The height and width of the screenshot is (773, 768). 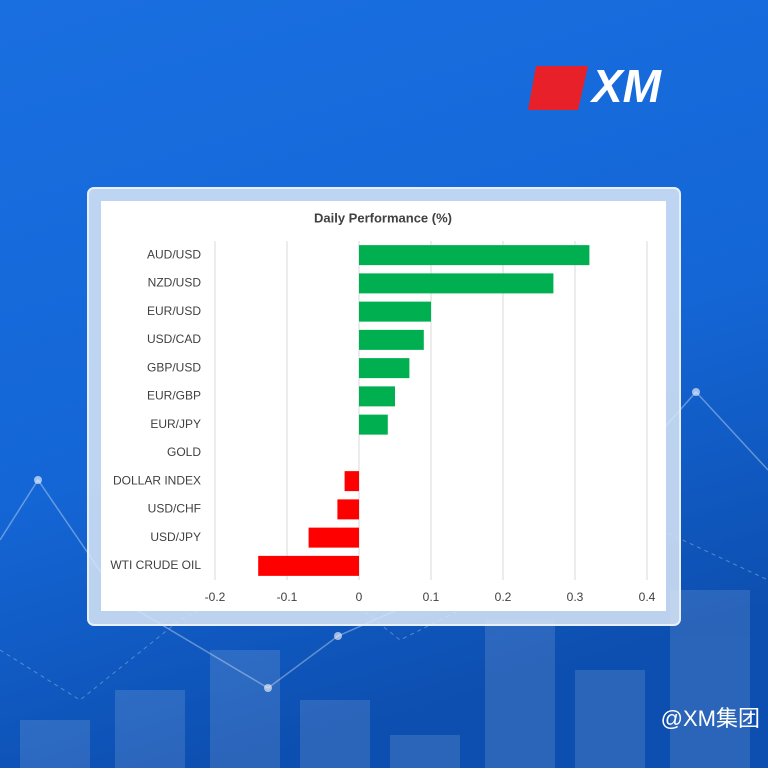 I want to click on x-tick-label: 0, so click(x=359, y=597).